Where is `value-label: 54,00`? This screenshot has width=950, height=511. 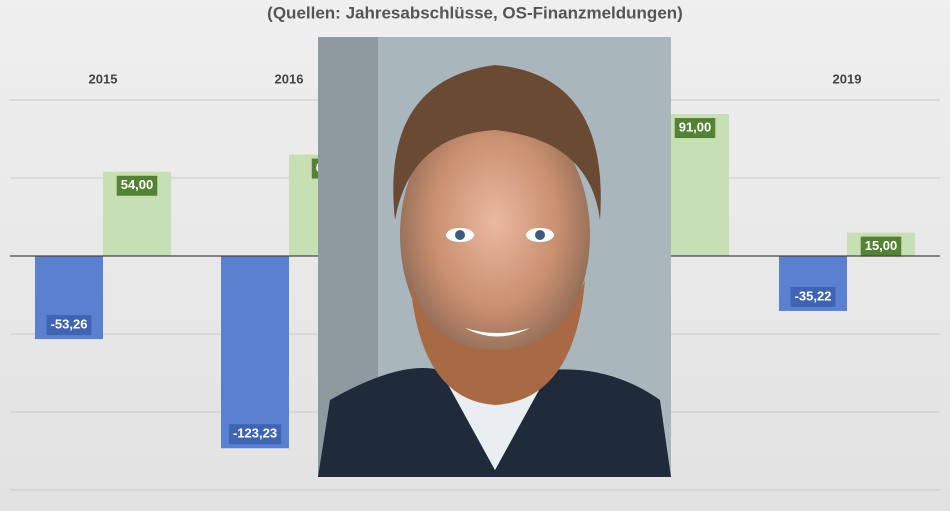
value-label: 54,00 is located at coordinates (137, 184).